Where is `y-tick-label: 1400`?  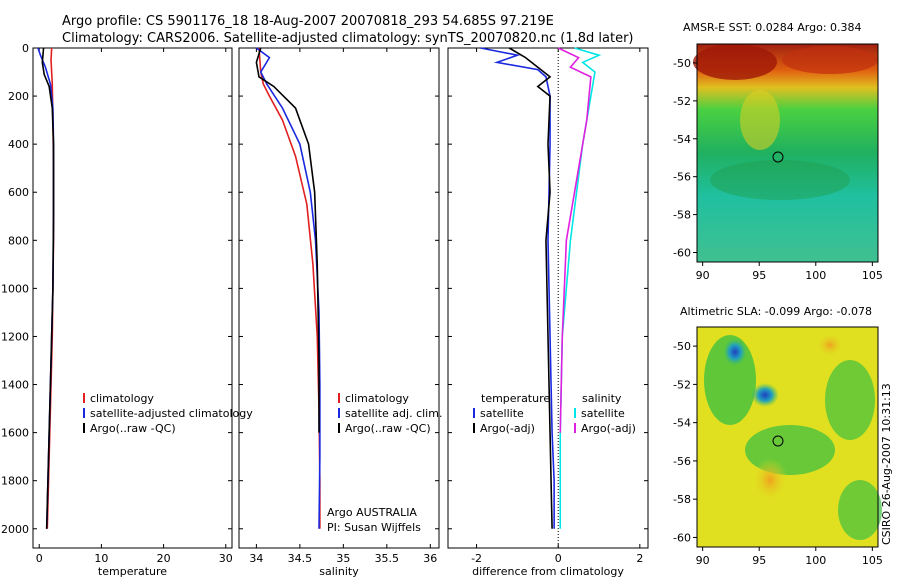 y-tick-label: 1400 is located at coordinates (15, 385).